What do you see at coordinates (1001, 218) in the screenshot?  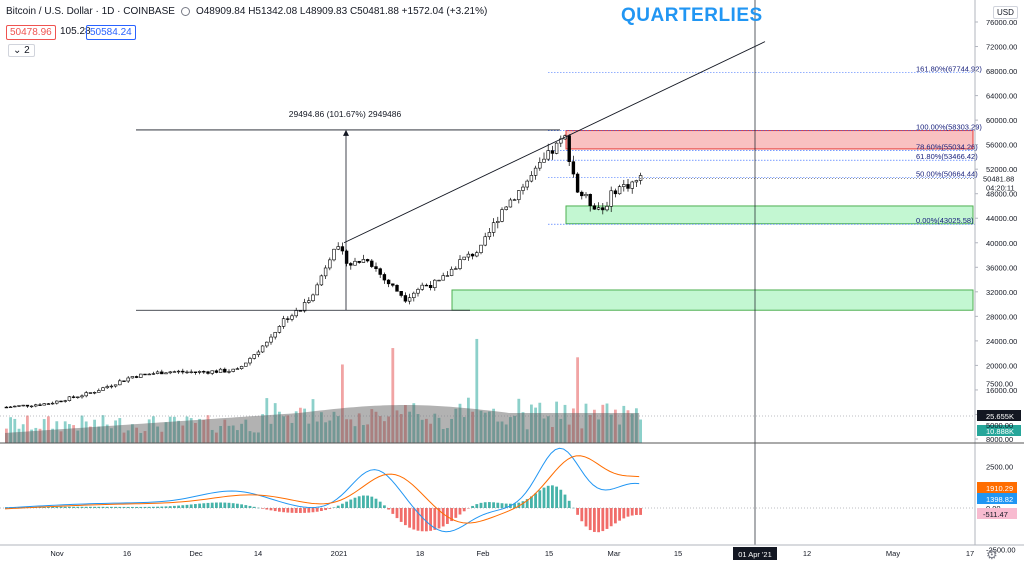 I see `price-tick-label: 44000.00` at bounding box center [1001, 218].